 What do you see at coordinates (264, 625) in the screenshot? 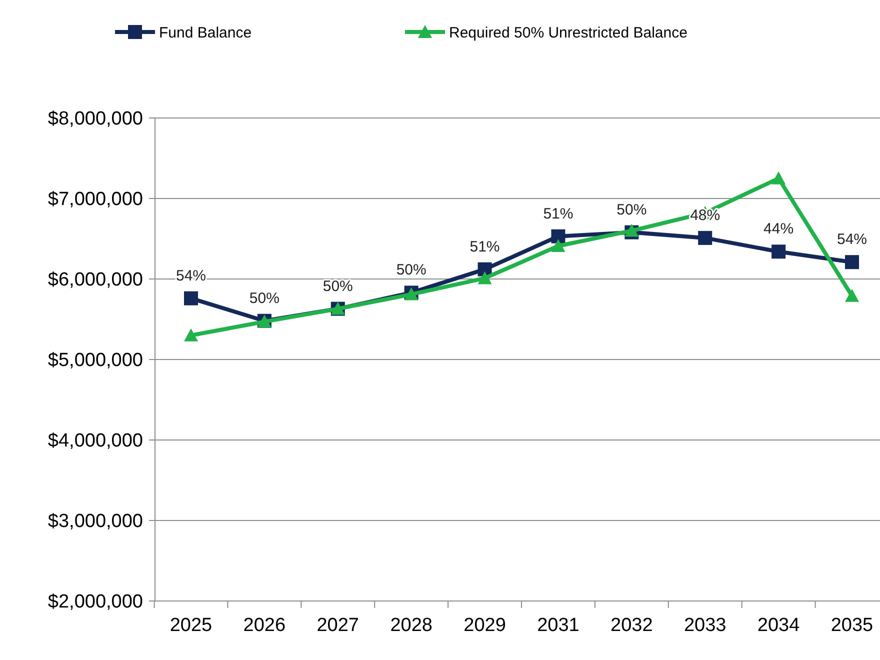
I see `x-tick-label: 2026` at bounding box center [264, 625].